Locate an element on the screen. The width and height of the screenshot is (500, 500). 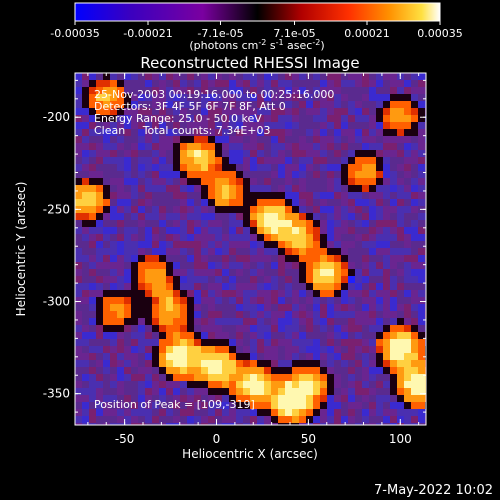
info-clean-counts: Clean Total counts: 7.34E+03 is located at coordinates (182, 130).